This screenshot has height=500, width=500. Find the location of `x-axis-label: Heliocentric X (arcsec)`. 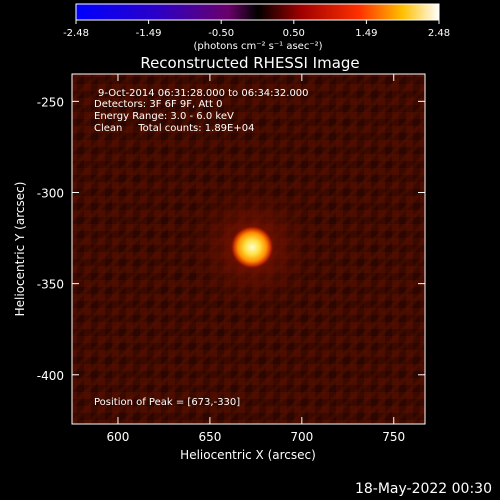

x-axis-label: Heliocentric X (arcsec) is located at coordinates (248, 455).